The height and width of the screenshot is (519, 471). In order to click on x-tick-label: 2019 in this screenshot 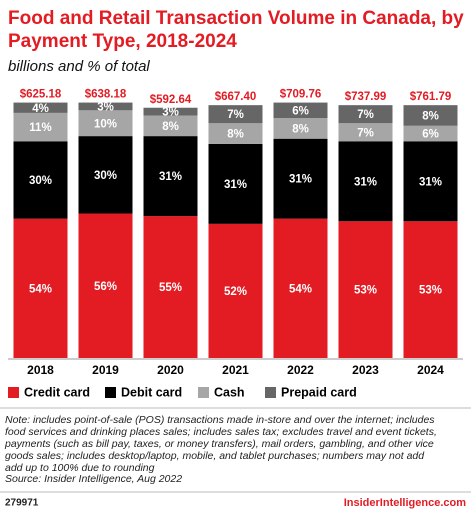, I will do `click(105, 370)`.